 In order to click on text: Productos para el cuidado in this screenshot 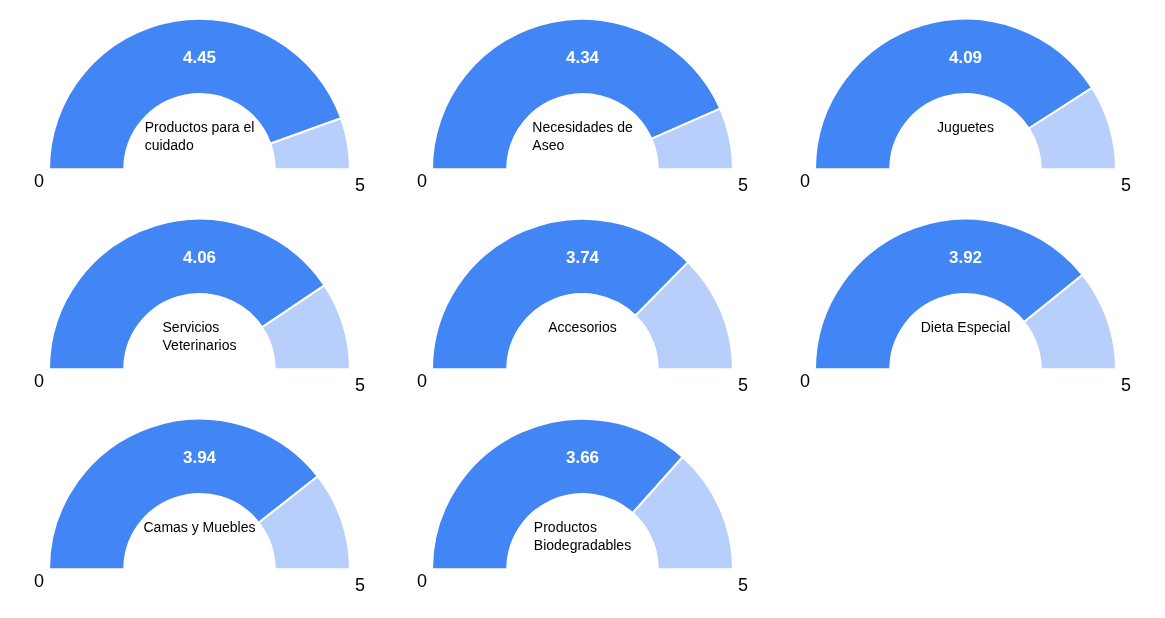, I will do `click(199, 135)`.